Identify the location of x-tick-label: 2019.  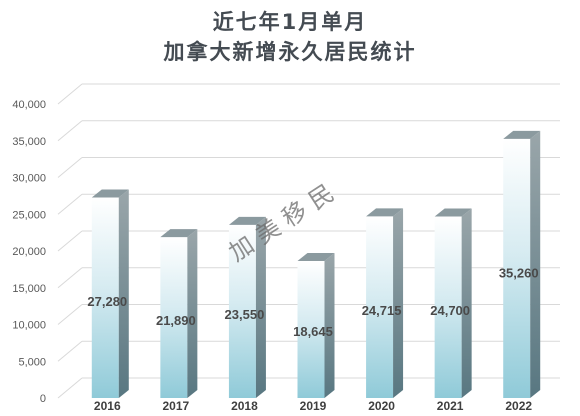
(313, 406).